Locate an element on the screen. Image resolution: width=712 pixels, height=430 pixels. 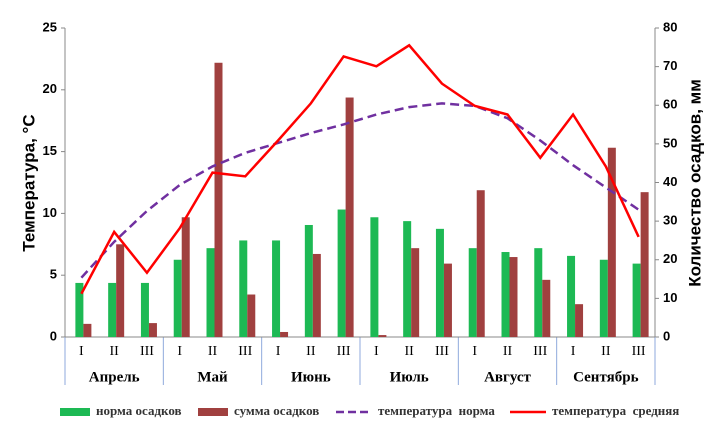
y-tick-label: 5 is located at coordinates (53, 274).